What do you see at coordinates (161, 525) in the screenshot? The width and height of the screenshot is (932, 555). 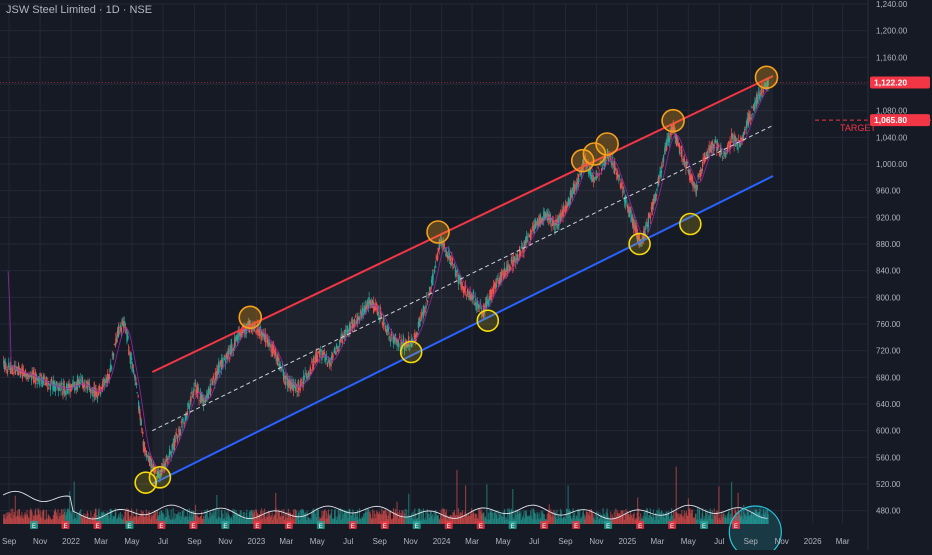 I see `earnings-marker-box` at bounding box center [161, 525].